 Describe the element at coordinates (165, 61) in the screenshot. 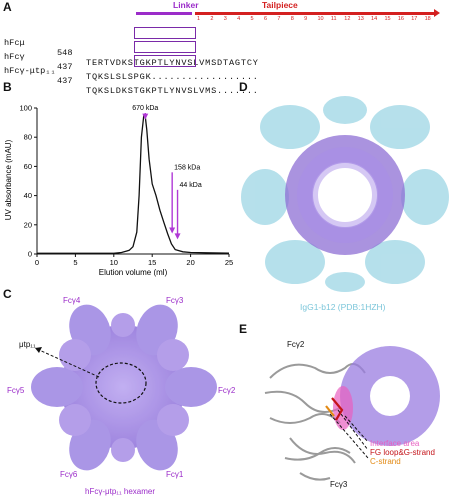

I see `linker-box-row3` at that location.